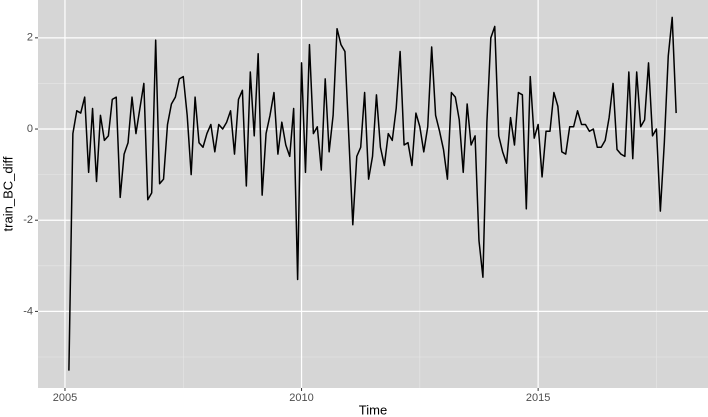 This screenshot has width=708, height=417. I want to click on x-axis-title: Time, so click(373, 409).